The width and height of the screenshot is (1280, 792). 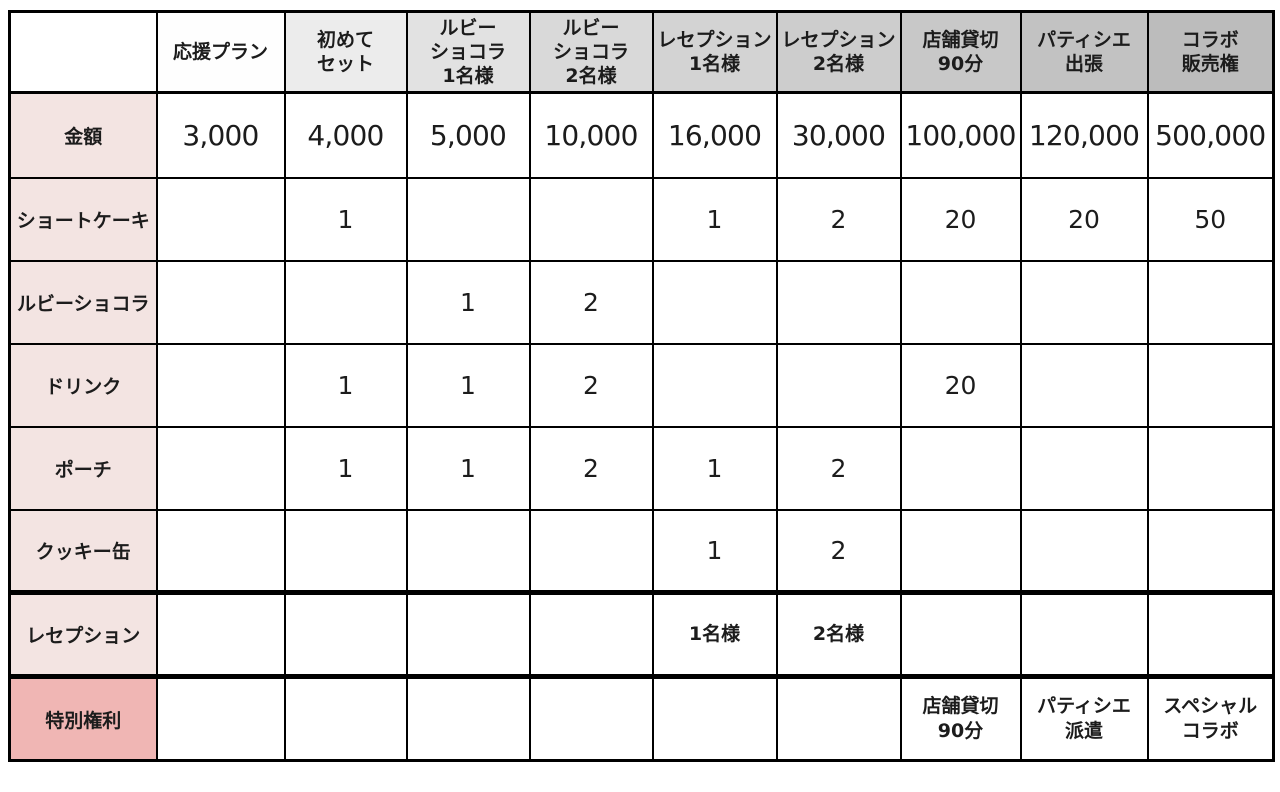 What do you see at coordinates (960, 52) in the screenshot?
I see `col-header-7: 店舗貸切 90分` at bounding box center [960, 52].